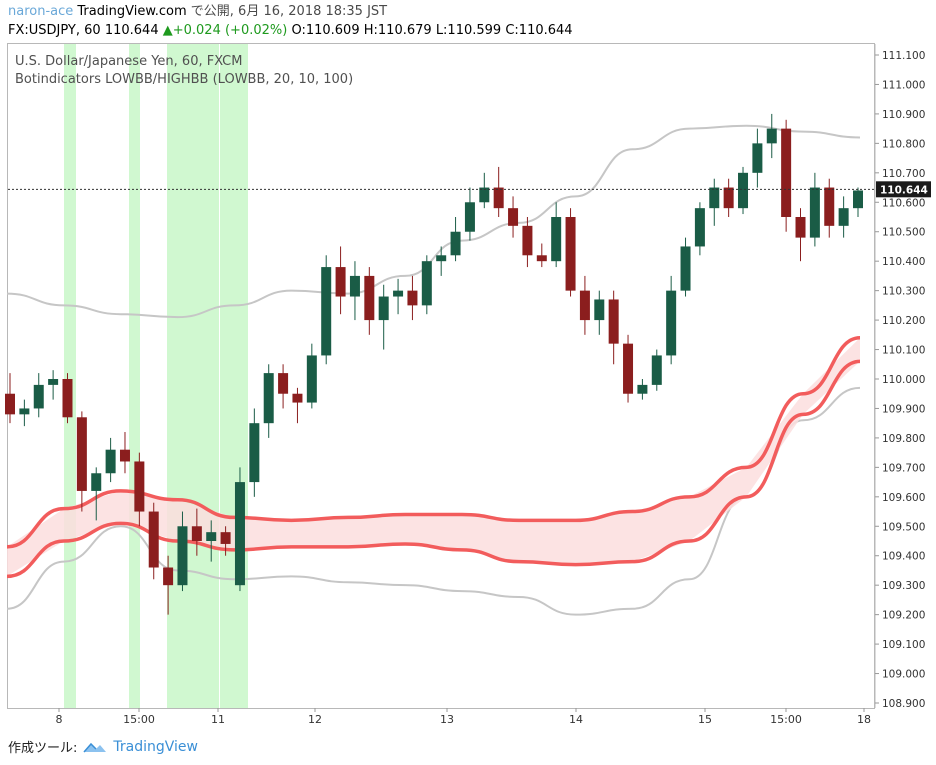  What do you see at coordinates (903, 586) in the screenshot?
I see `price-tick-label: 109.300` at bounding box center [903, 586].